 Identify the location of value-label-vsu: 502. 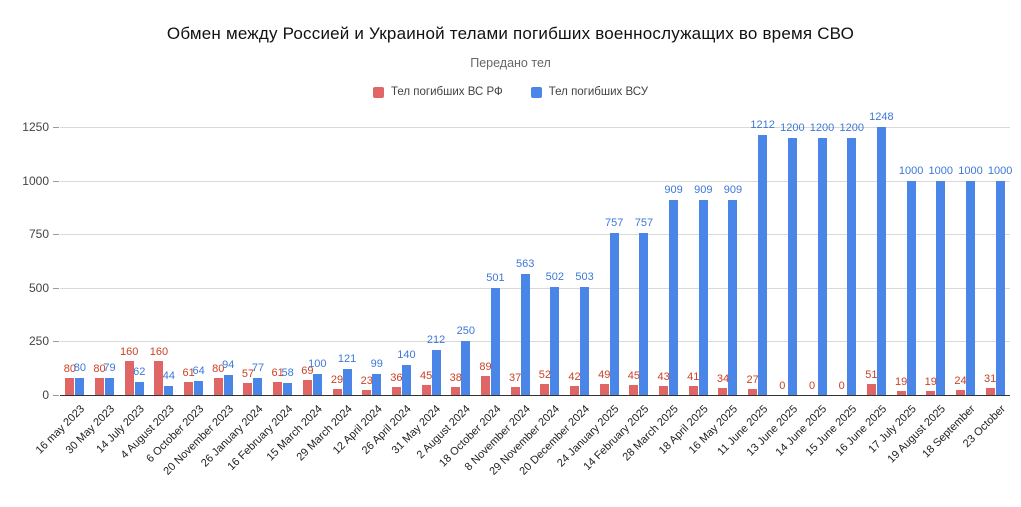
(555, 277).